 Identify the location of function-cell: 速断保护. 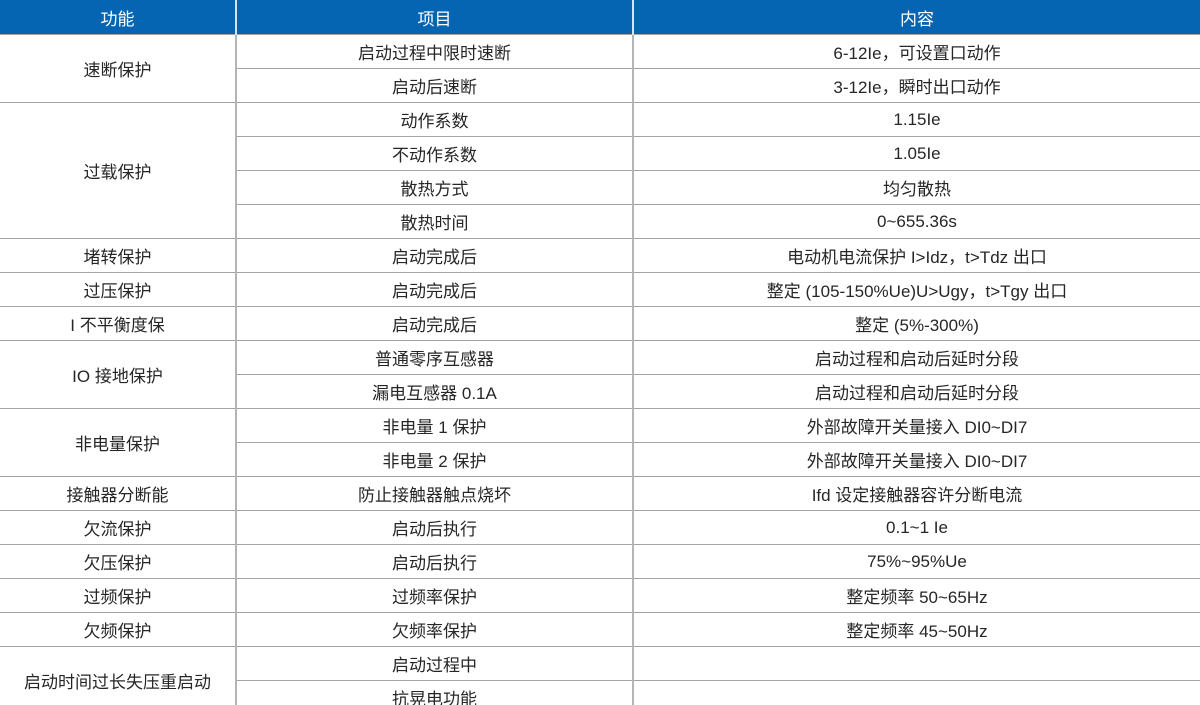
(118, 68).